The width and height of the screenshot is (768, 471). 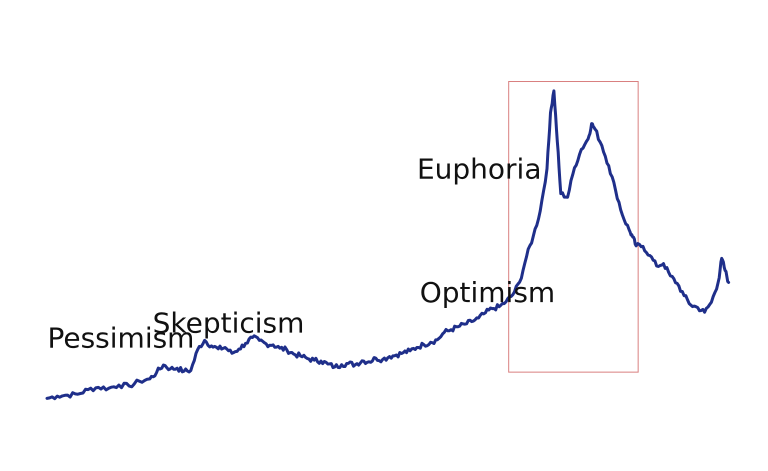 What do you see at coordinates (573, 227) in the screenshot?
I see `highlight-box` at bounding box center [573, 227].